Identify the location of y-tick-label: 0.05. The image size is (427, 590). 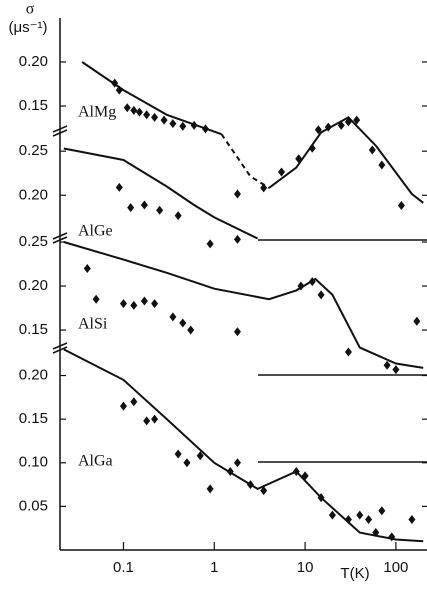
(33, 505).